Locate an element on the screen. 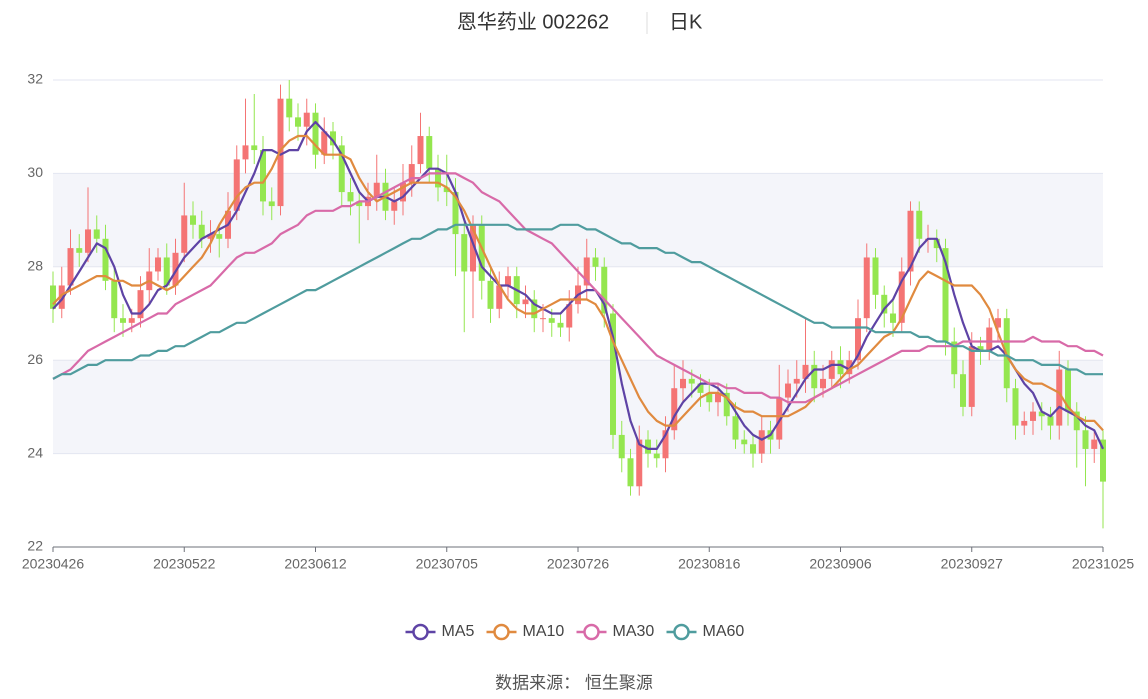  chart-title: 恩华药业 002262 is located at coordinates (533, 21).